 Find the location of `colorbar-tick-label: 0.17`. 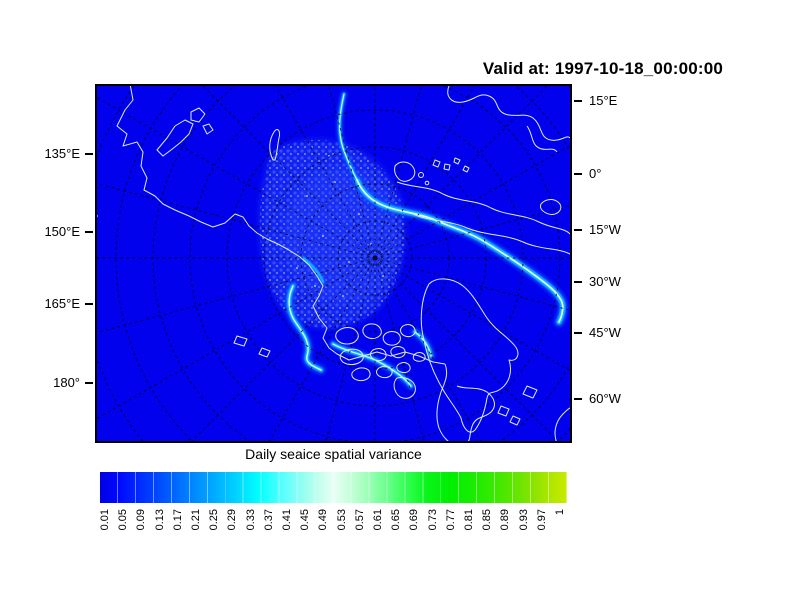

colorbar-tick-label: 0.17 is located at coordinates (177, 520).